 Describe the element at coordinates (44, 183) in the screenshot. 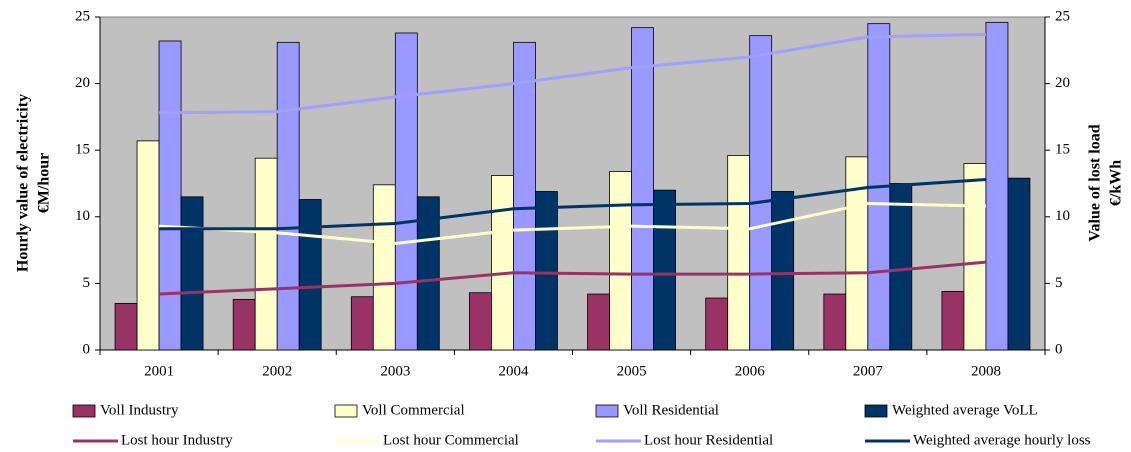

I see `y-axis-title: €M/hour` at that location.